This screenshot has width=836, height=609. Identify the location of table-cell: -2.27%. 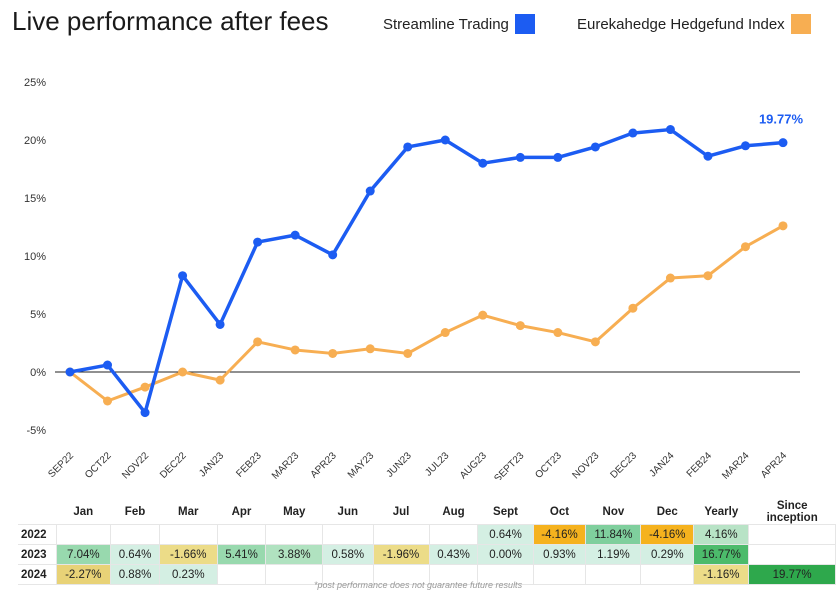
(83, 574).